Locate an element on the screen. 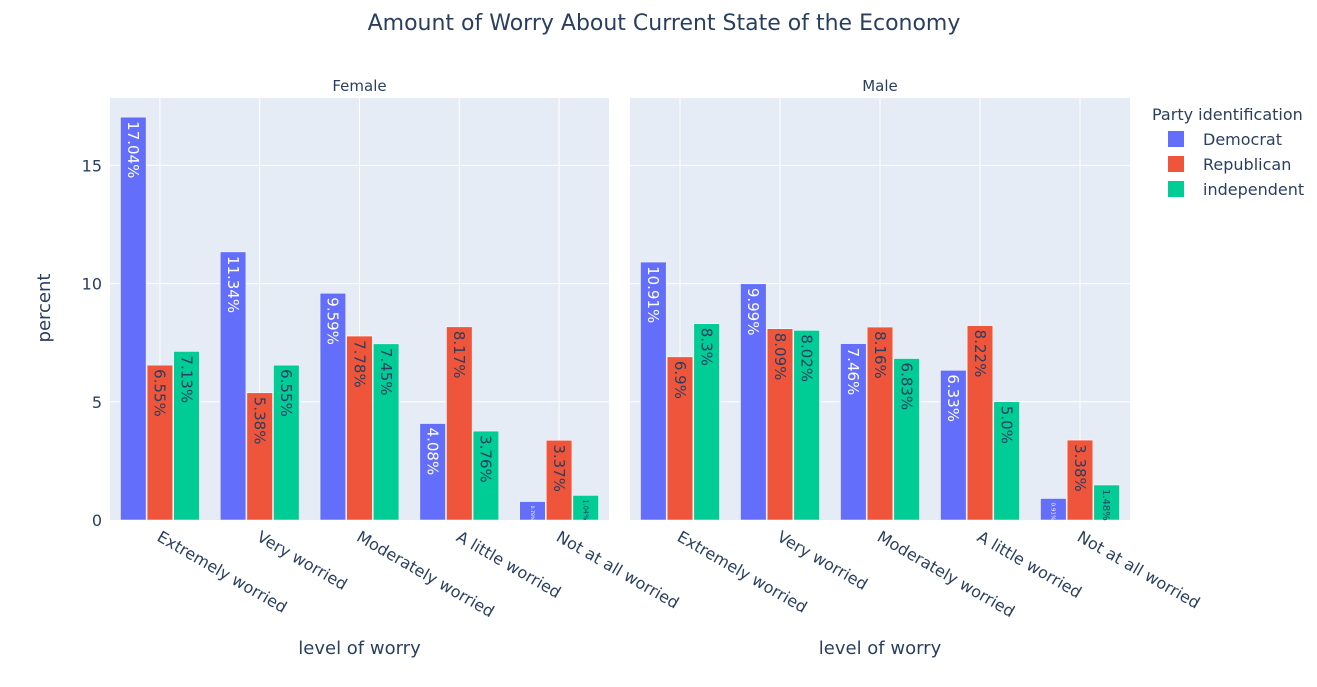  bar-value-label: 17.04% is located at coordinates (133, 149).